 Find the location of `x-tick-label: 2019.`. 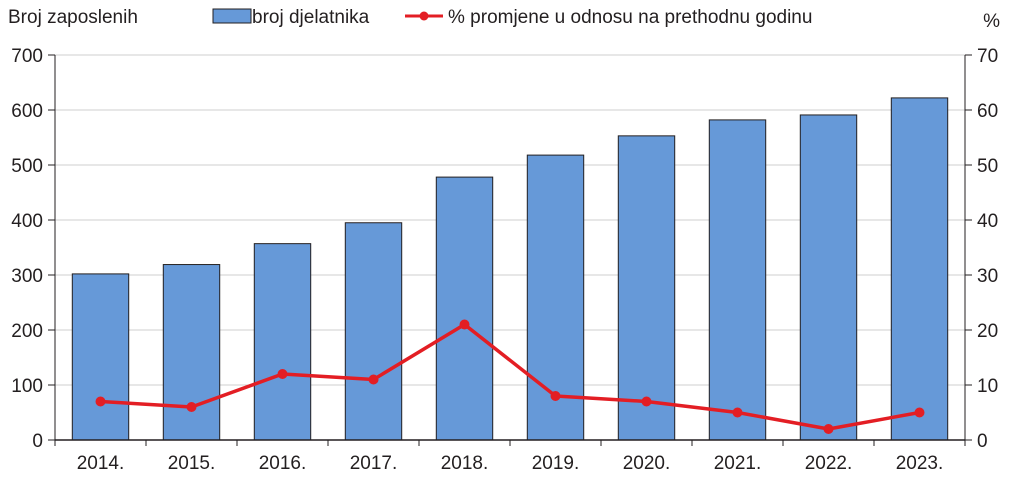

x-tick-label: 2019. is located at coordinates (556, 463).